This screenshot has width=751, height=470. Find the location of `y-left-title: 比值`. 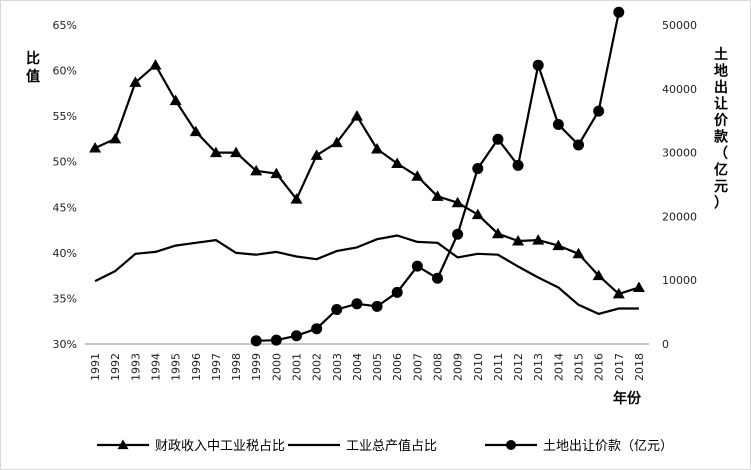

y-left-title: 比值 is located at coordinates (33, 67).